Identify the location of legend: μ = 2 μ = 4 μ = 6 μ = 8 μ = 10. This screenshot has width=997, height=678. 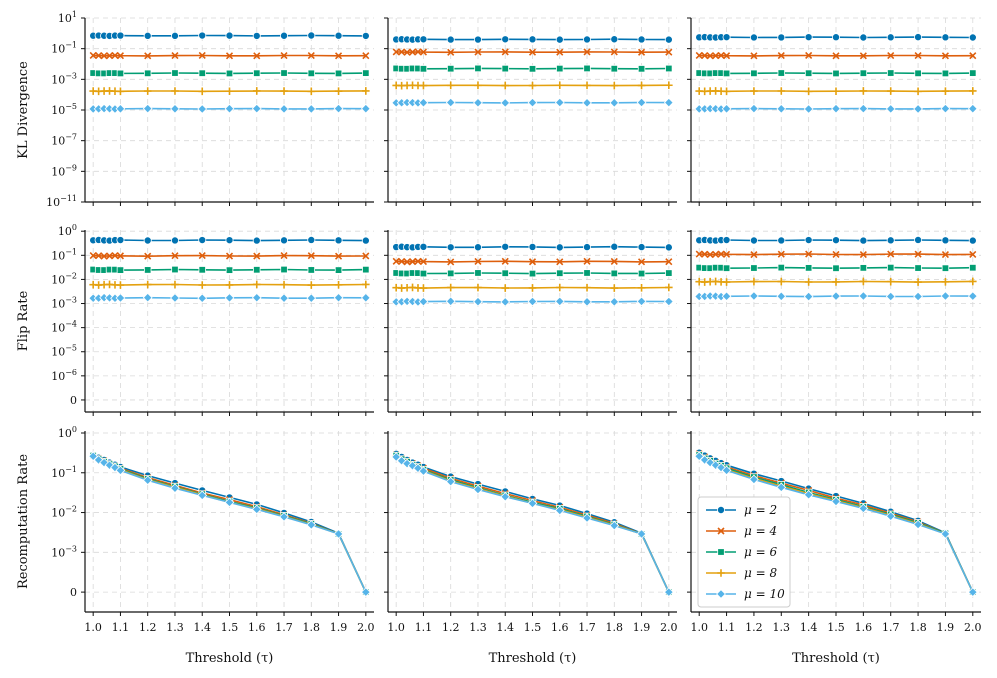
(744, 552).